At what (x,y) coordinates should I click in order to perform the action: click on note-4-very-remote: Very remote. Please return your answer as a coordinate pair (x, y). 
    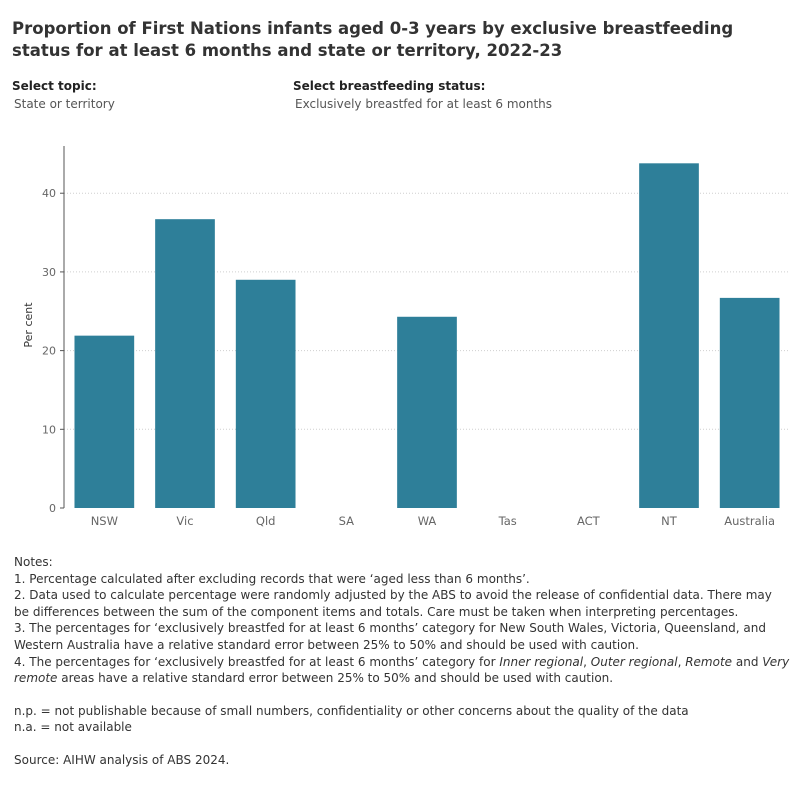
    Looking at the image, I should click on (402, 670).